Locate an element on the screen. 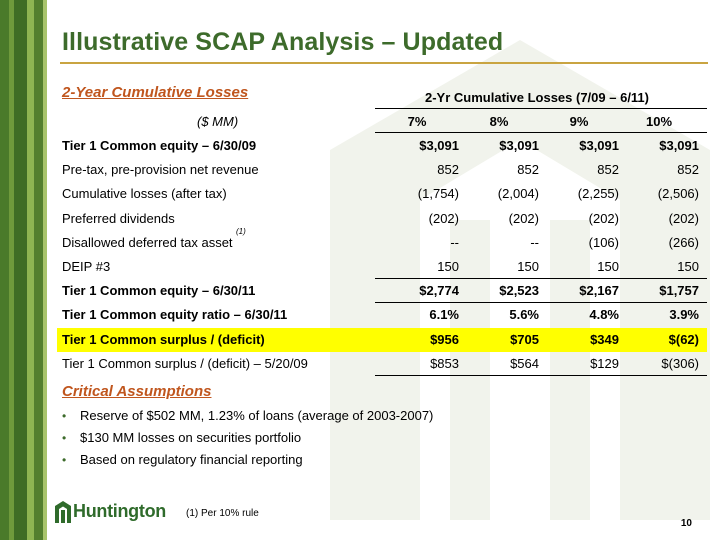 The image size is (720, 540). table-cell: (2,506) is located at coordinates (678, 194).